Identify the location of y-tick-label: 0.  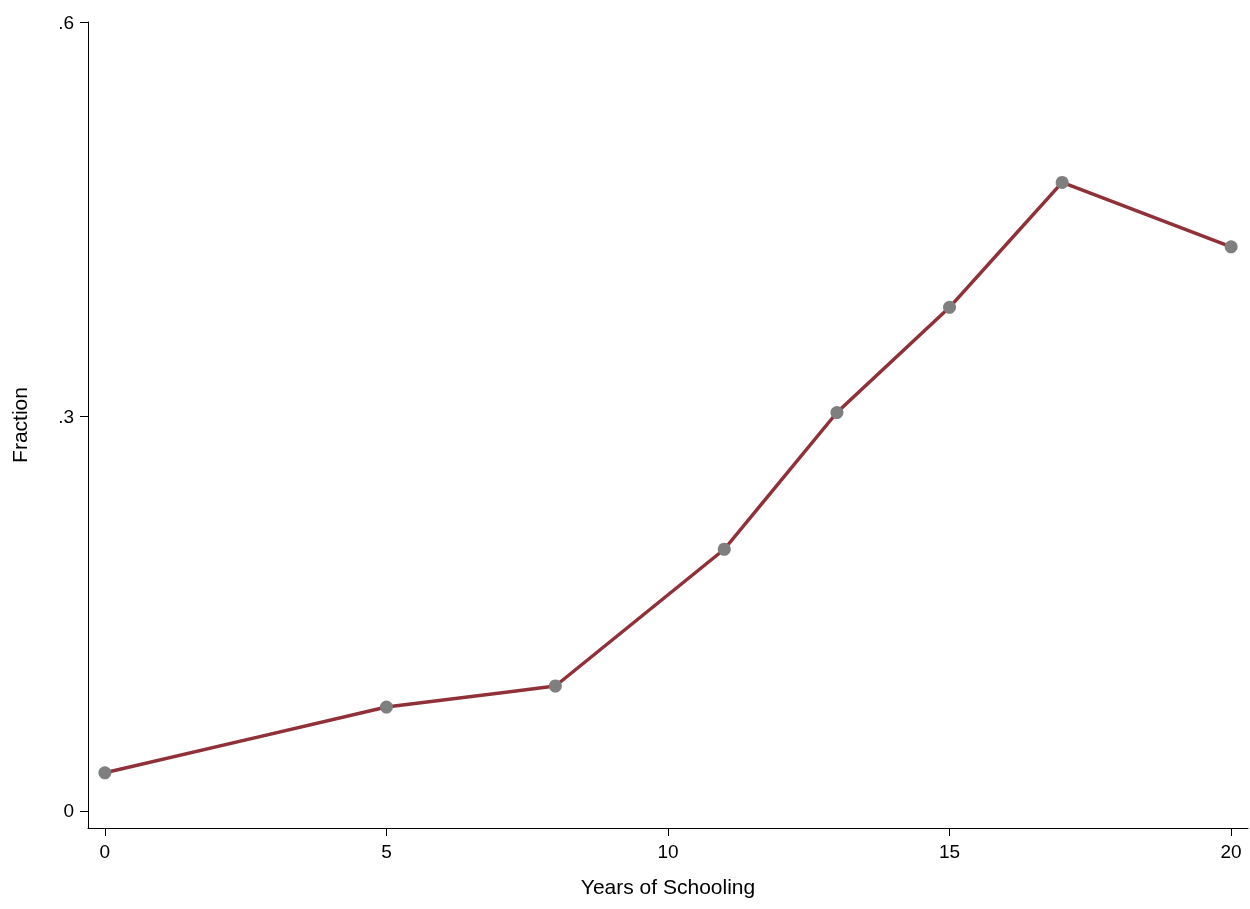
(68, 811).